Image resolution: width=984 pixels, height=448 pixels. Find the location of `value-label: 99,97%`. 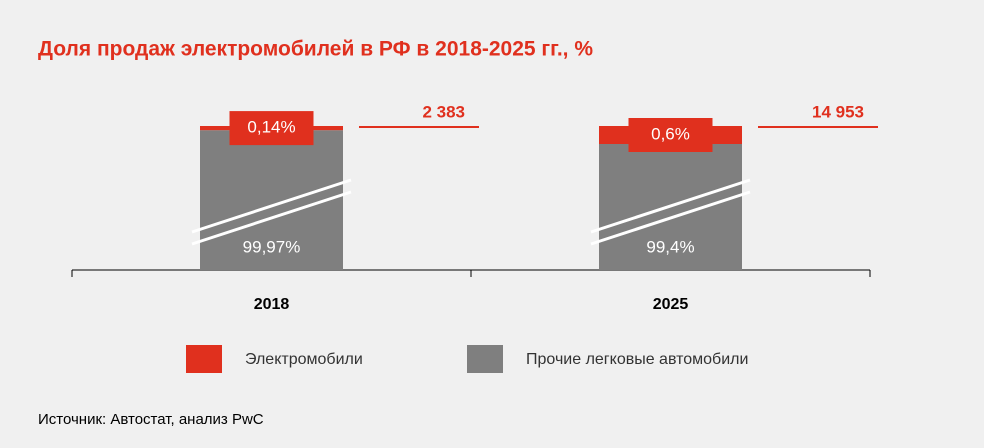

value-label: 99,97% is located at coordinates (272, 246).